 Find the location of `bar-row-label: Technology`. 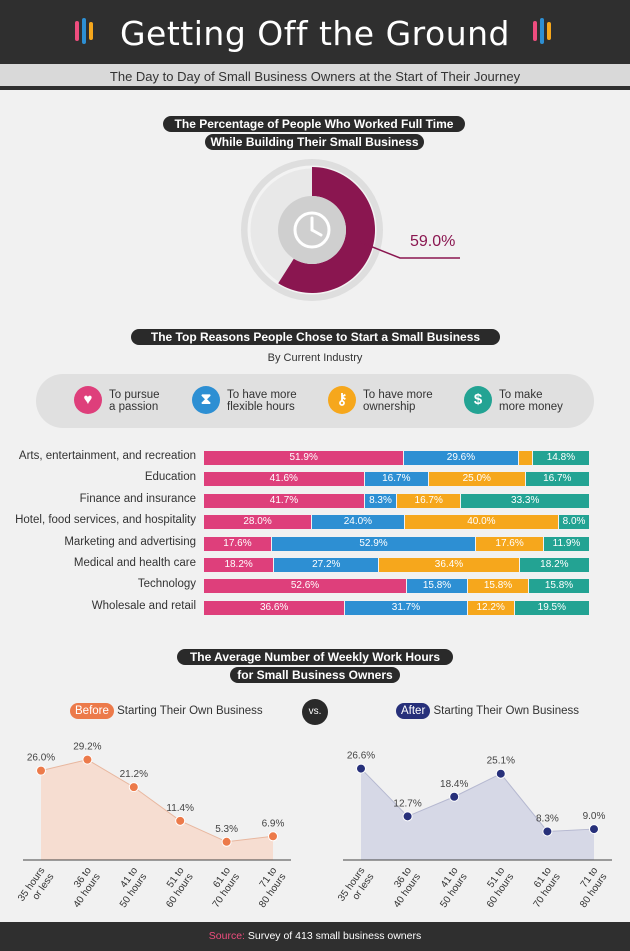

bar-row-label: Technology is located at coordinates (166, 584).